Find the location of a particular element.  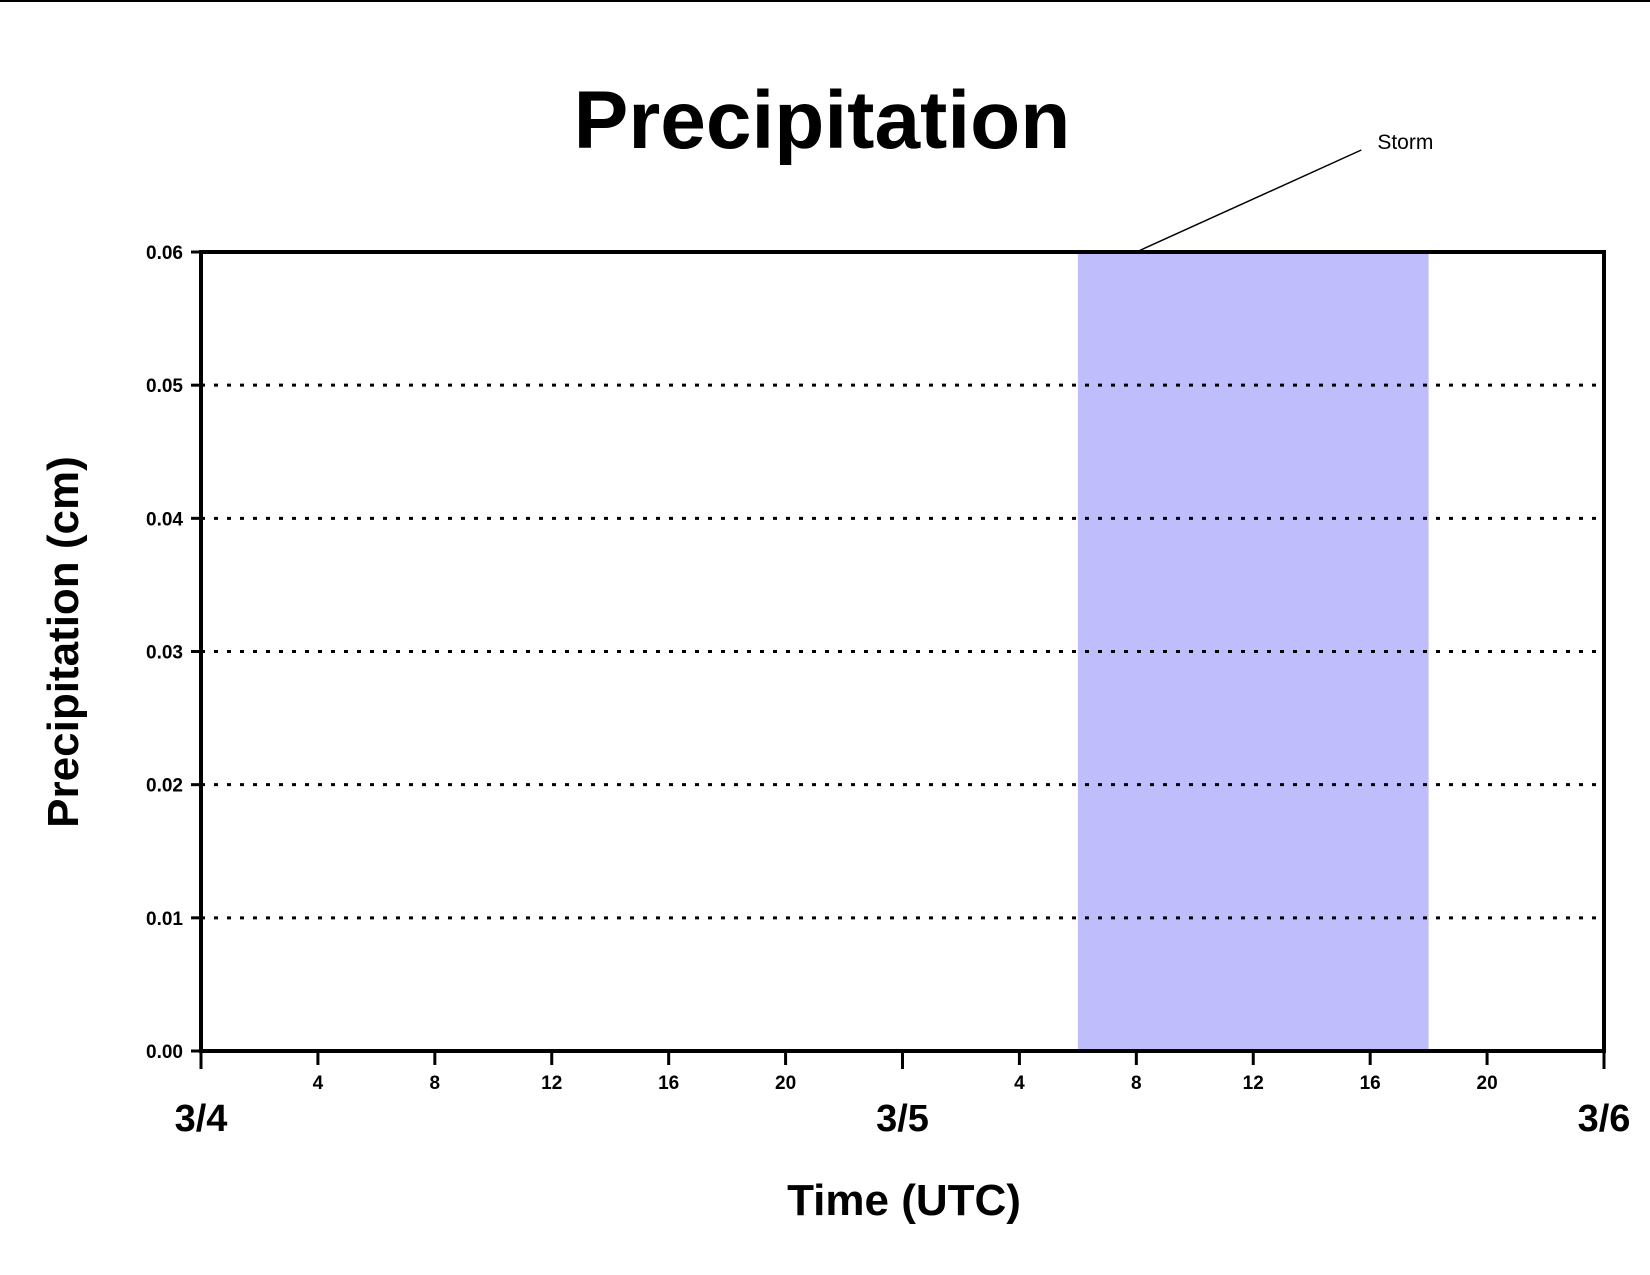

annotation-layer: Storm is located at coordinates (1284, 192).